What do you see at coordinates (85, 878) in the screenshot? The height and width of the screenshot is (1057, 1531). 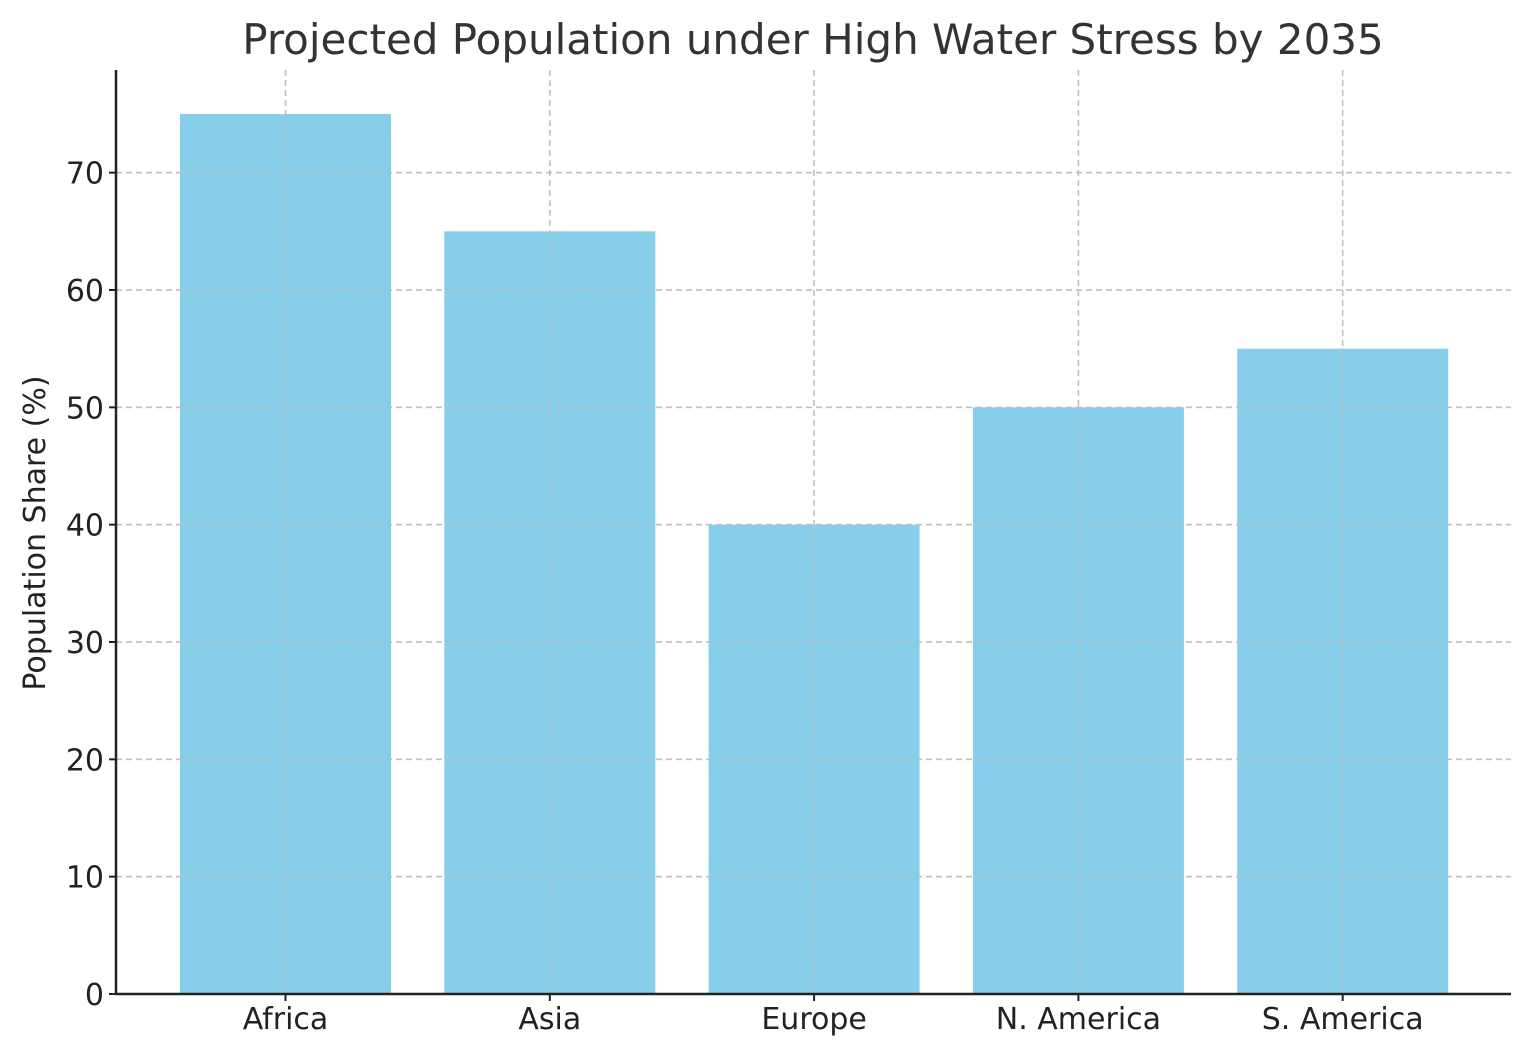 I see `y-tick-label: 10` at bounding box center [85, 878].